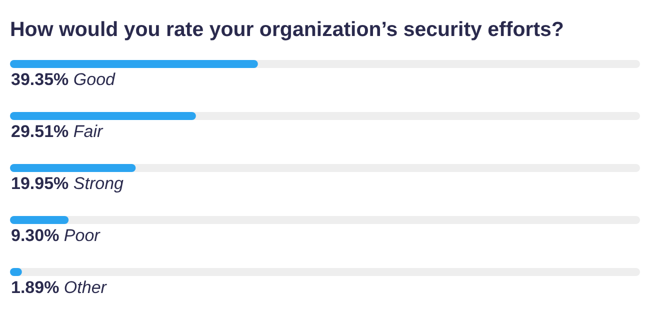 The width and height of the screenshot is (650, 322). Describe the element at coordinates (35, 235) in the screenshot. I see `data-label: 9.30%` at that location.